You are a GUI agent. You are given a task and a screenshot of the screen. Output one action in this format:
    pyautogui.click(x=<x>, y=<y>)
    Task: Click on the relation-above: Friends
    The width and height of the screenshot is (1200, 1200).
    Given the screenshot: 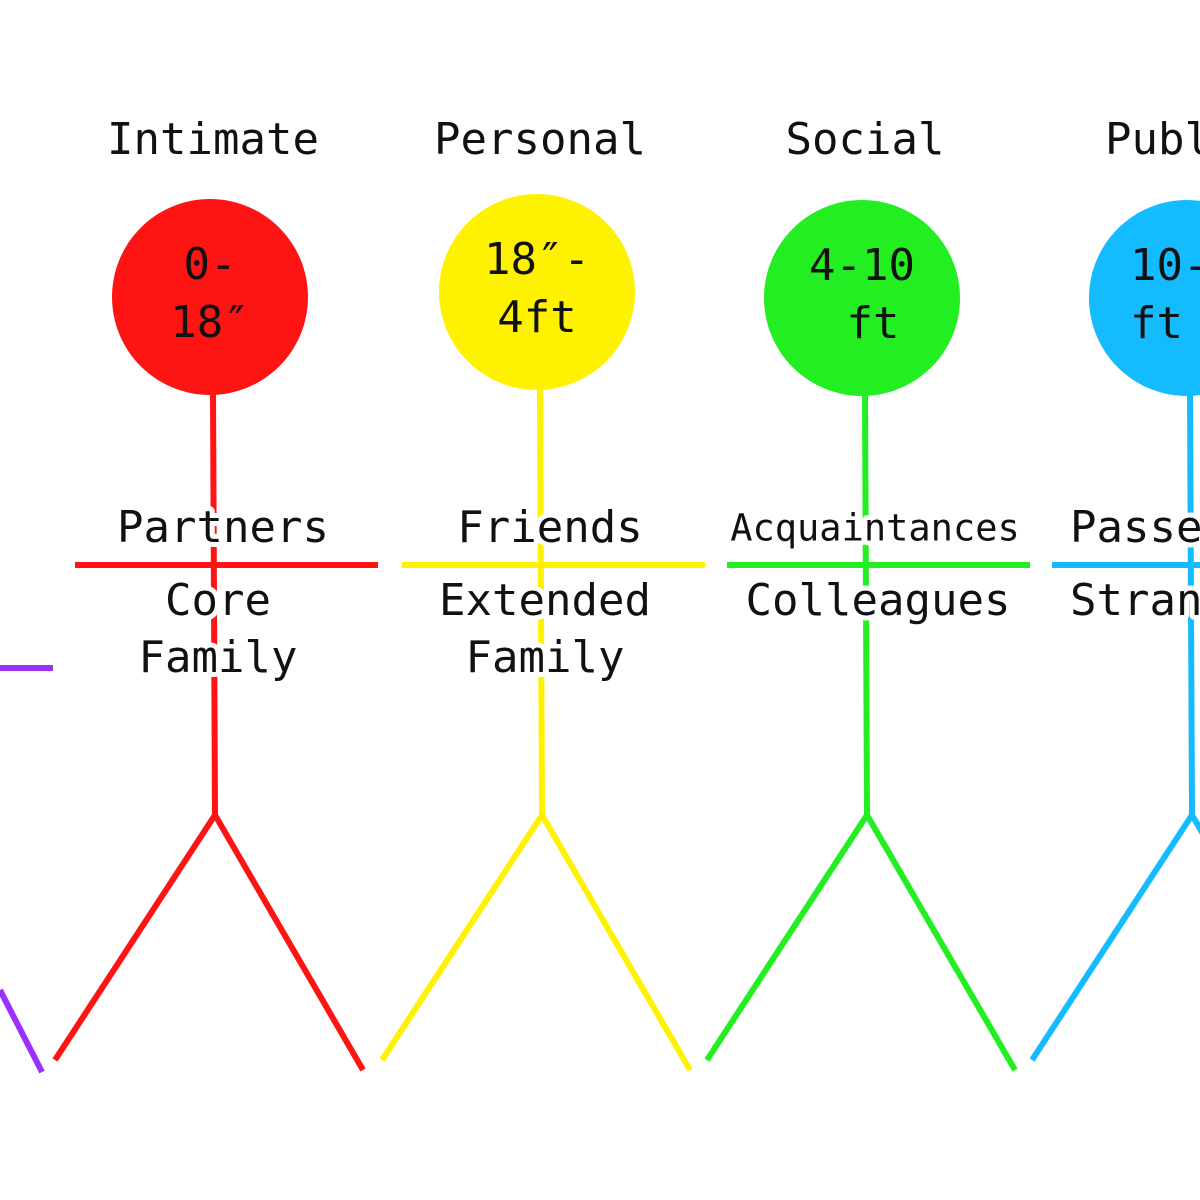 What is the action you would take?
    pyautogui.click(x=549, y=527)
    